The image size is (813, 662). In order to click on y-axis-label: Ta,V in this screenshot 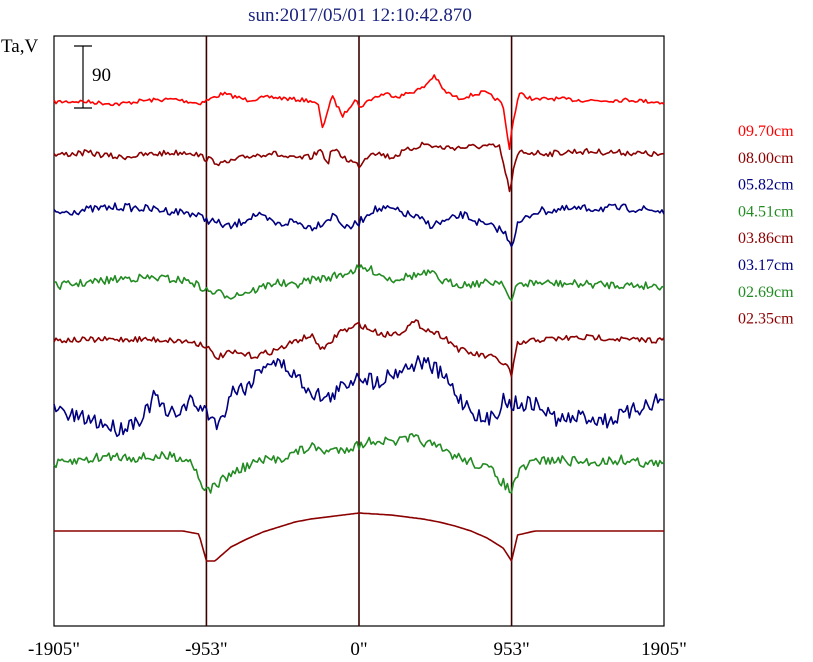, I will do `click(19, 46)`.